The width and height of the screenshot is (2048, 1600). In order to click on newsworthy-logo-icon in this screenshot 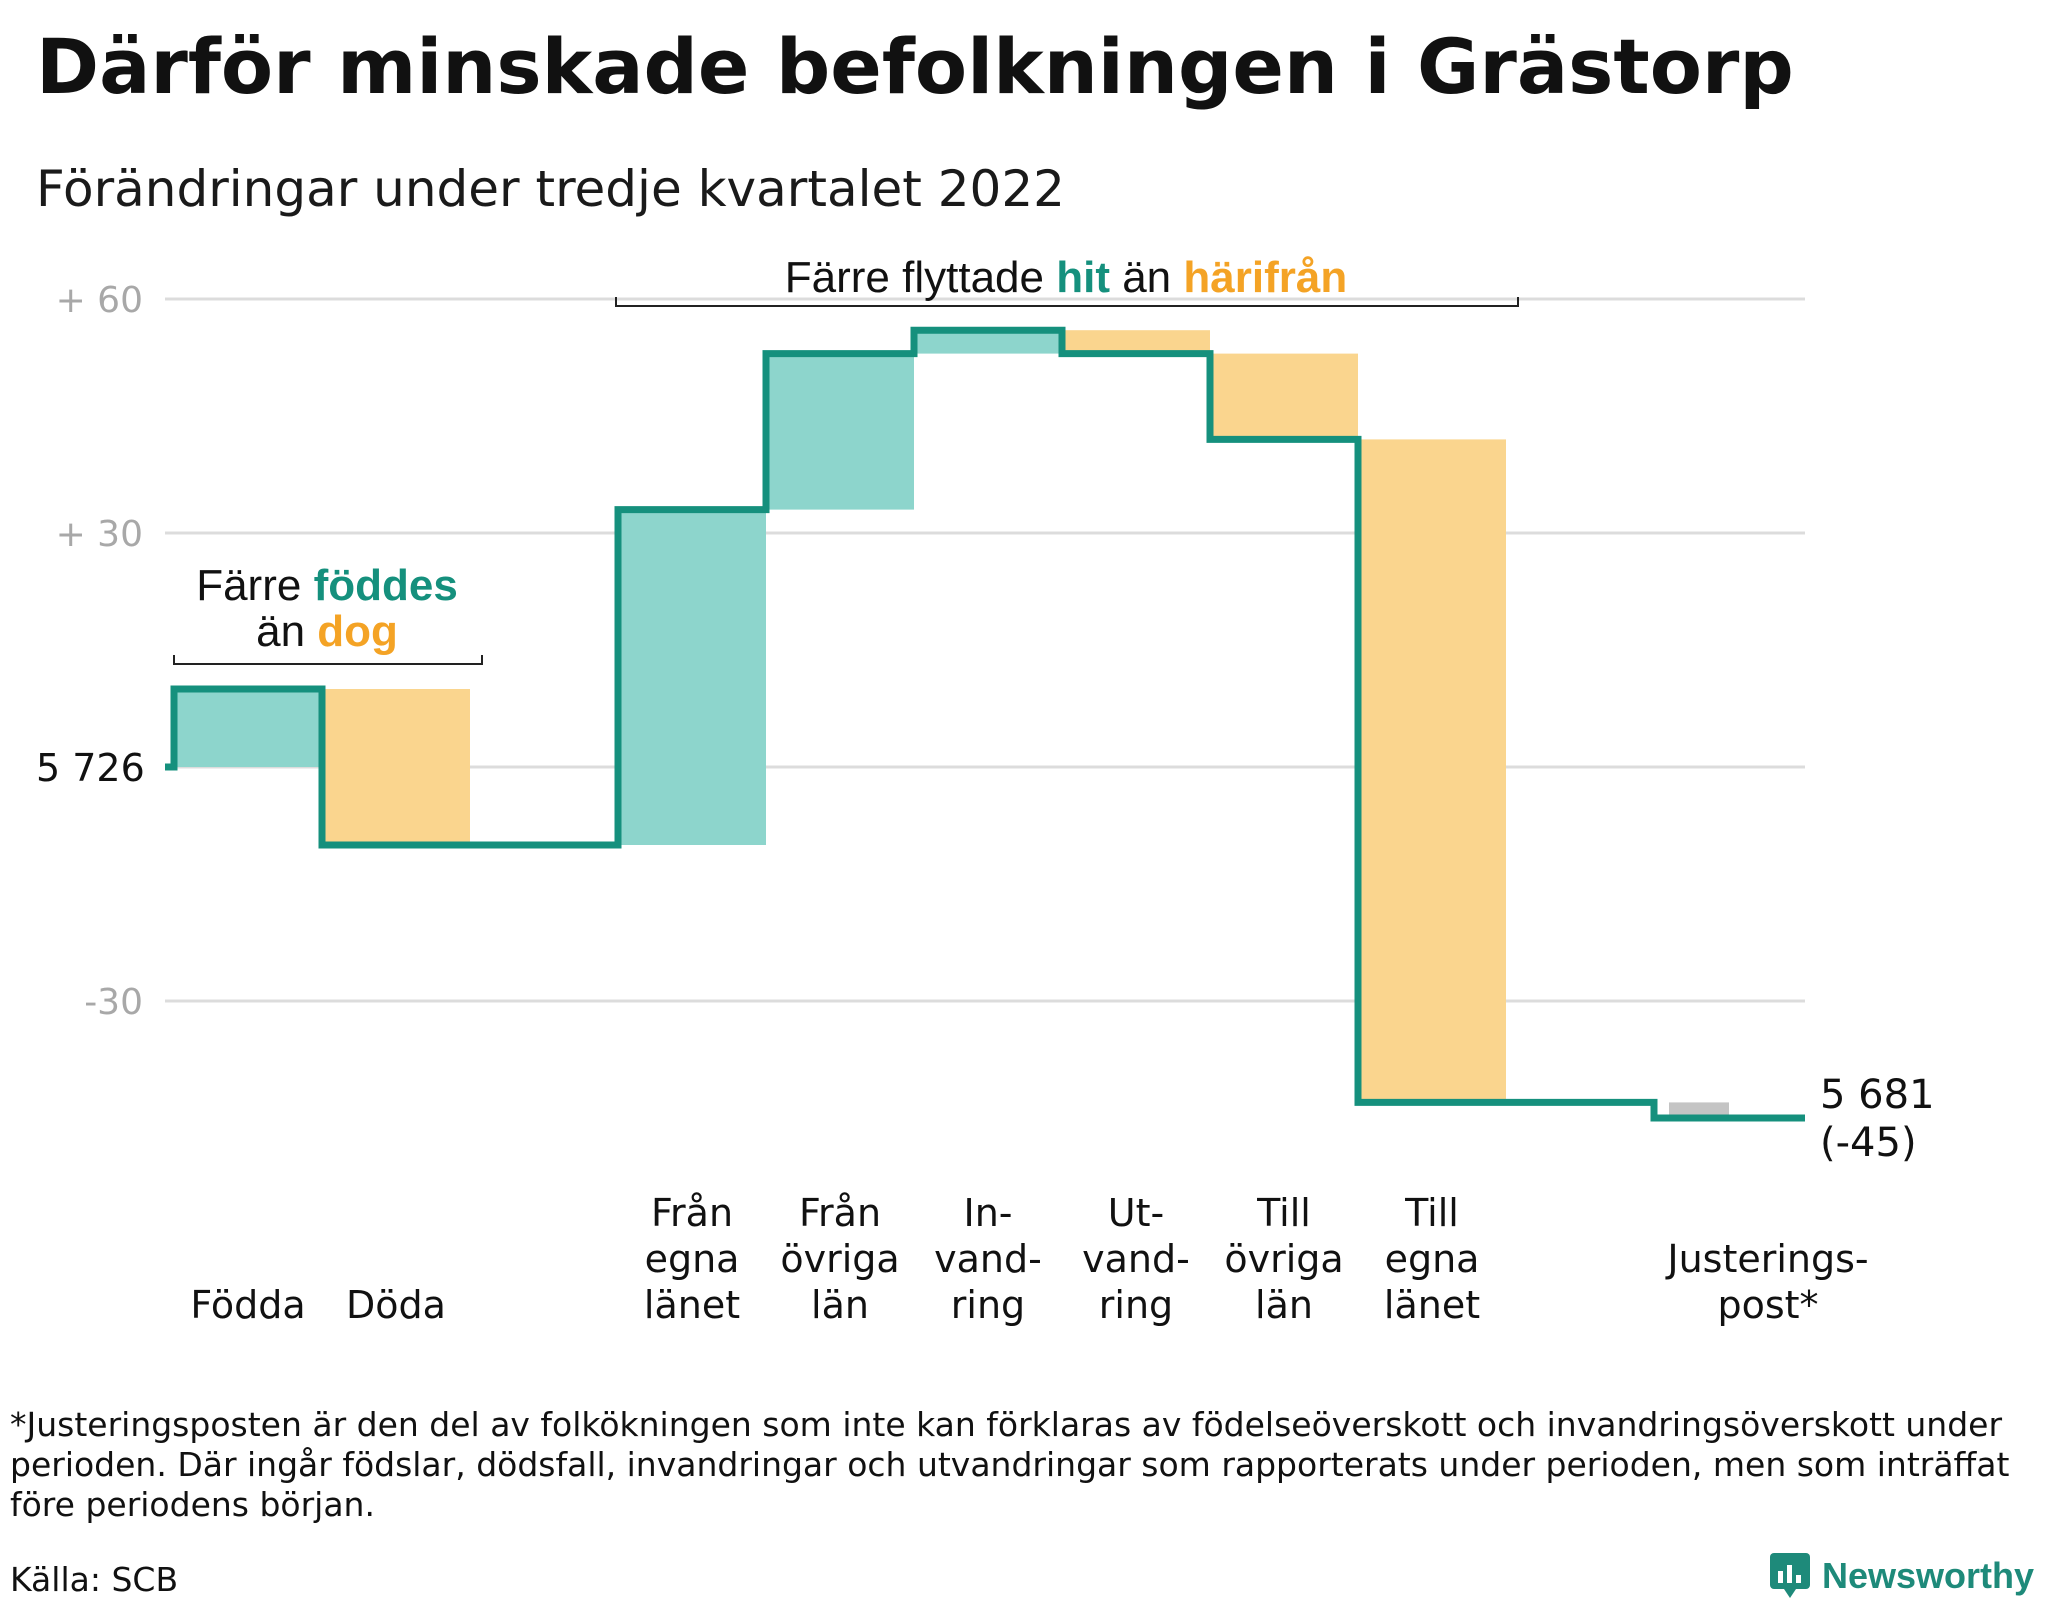, I will do `click(1790, 1575)`.